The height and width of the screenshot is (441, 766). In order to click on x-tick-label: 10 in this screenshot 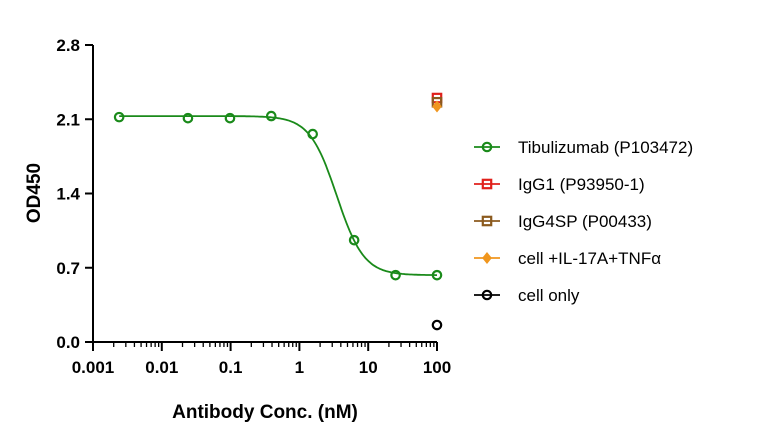, I will do `click(368, 367)`.